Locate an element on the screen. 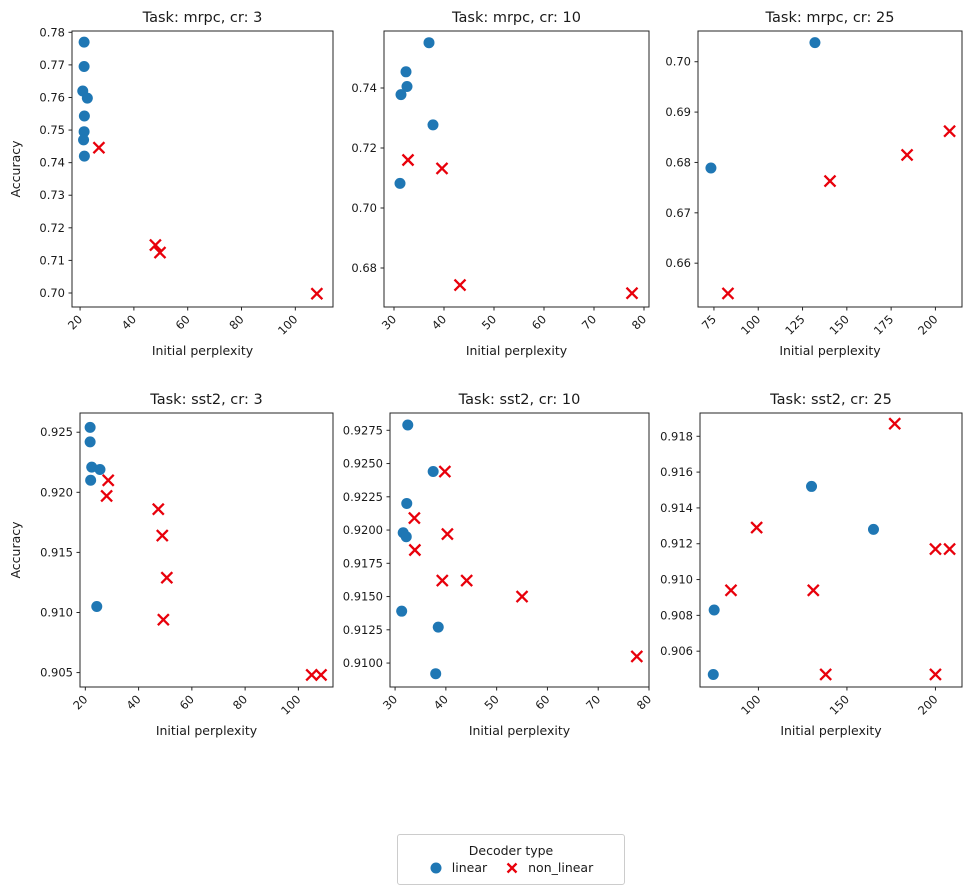  y-tick-label: 0.9150 is located at coordinates (363, 597).